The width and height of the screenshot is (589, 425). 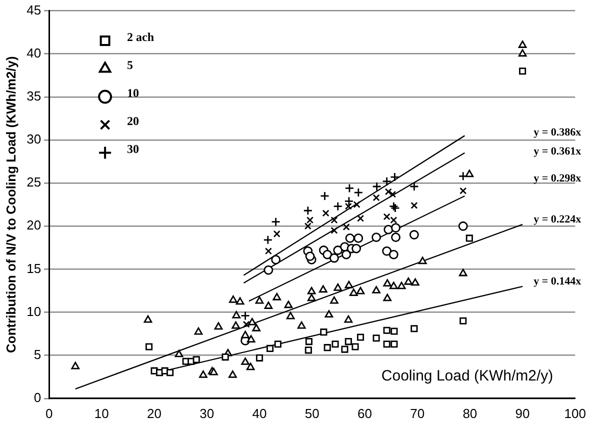 I want to click on x-axis-title: Cooling Load (KWh/m2/y), so click(x=467, y=376).